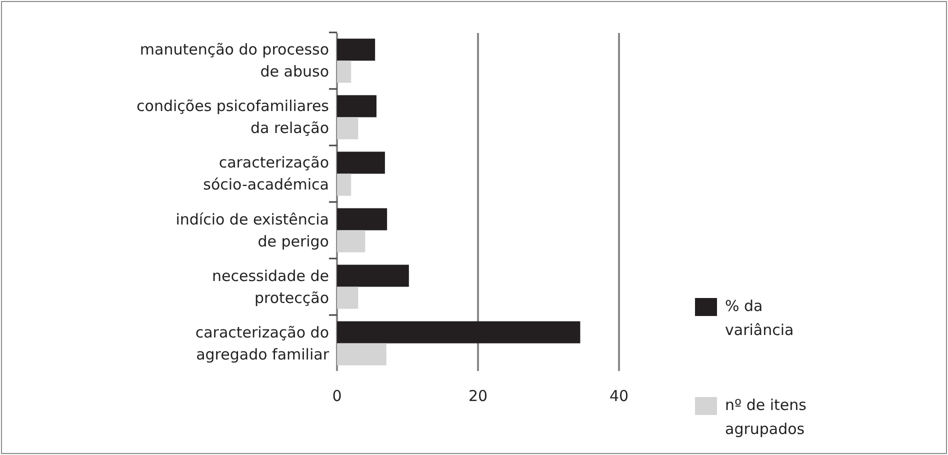 Image resolution: width=948 pixels, height=455 pixels. I want to click on x-tick-label: 20, so click(478, 396).